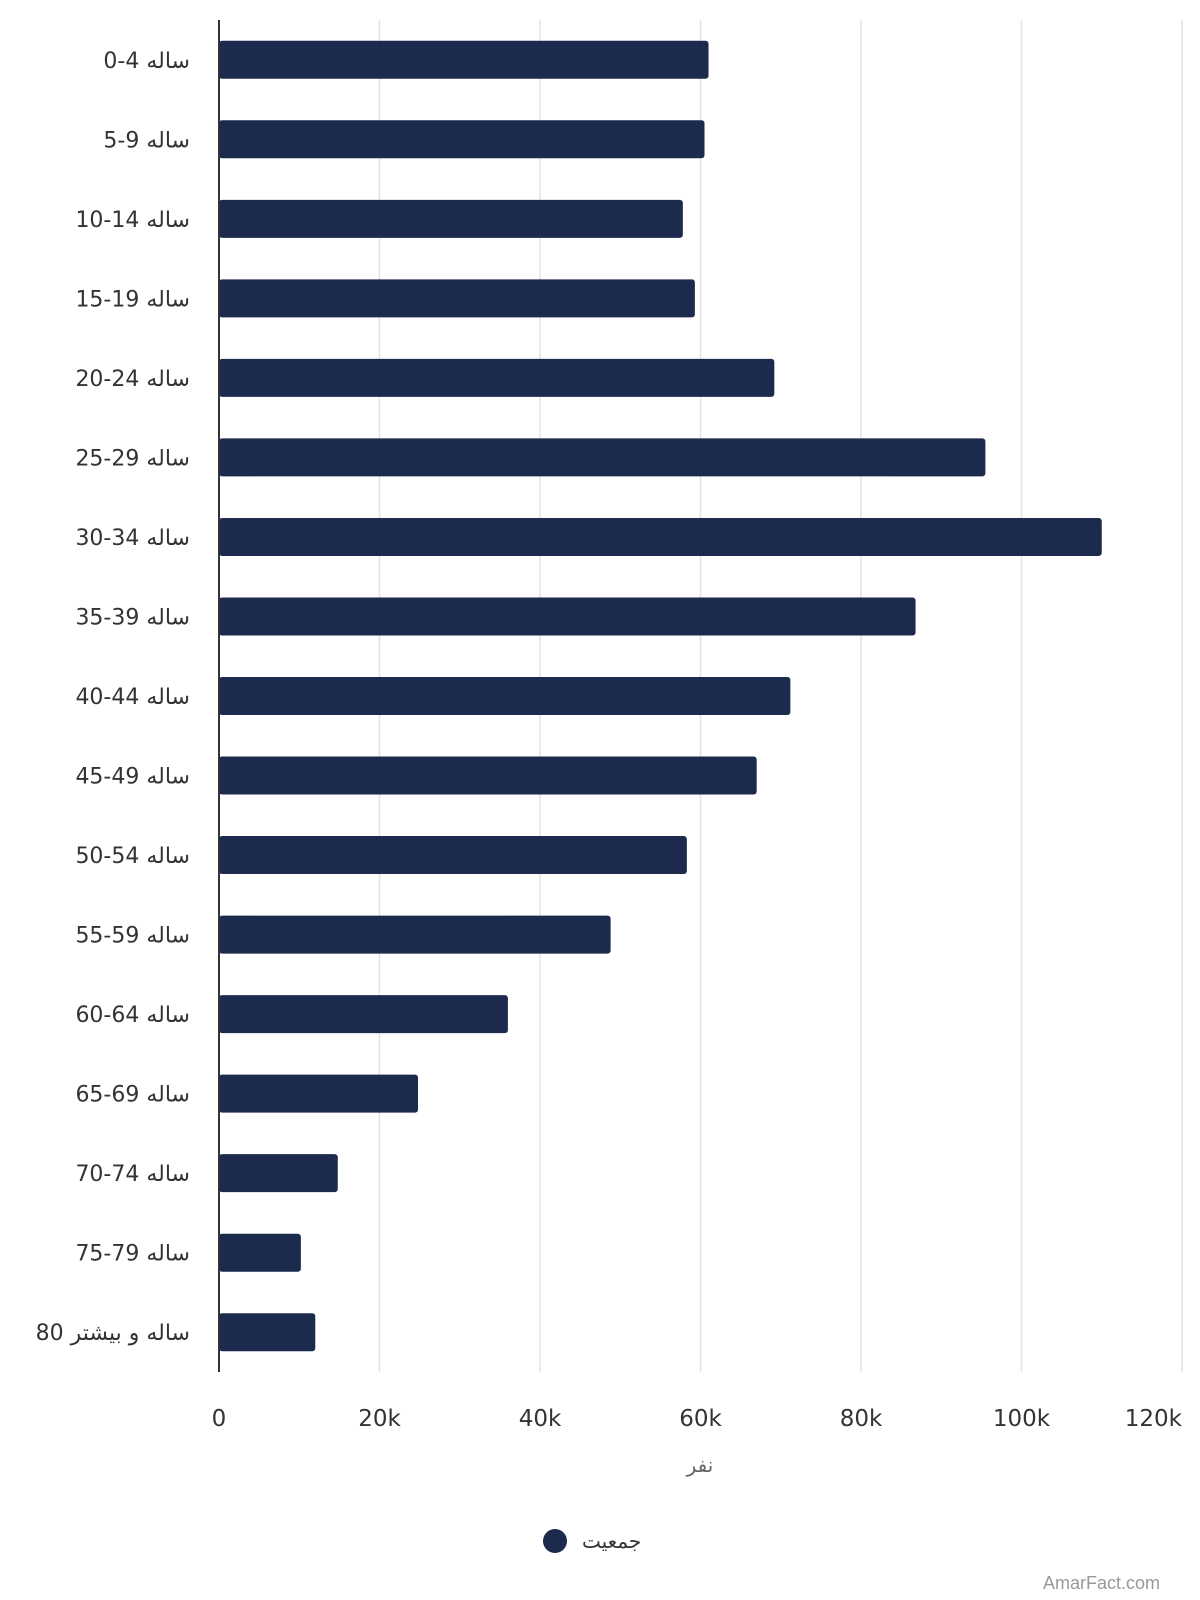 This screenshot has height=1600, width=1200. What do you see at coordinates (132, 1174) in the screenshot?
I see `category-label: 70-74 ساله` at bounding box center [132, 1174].